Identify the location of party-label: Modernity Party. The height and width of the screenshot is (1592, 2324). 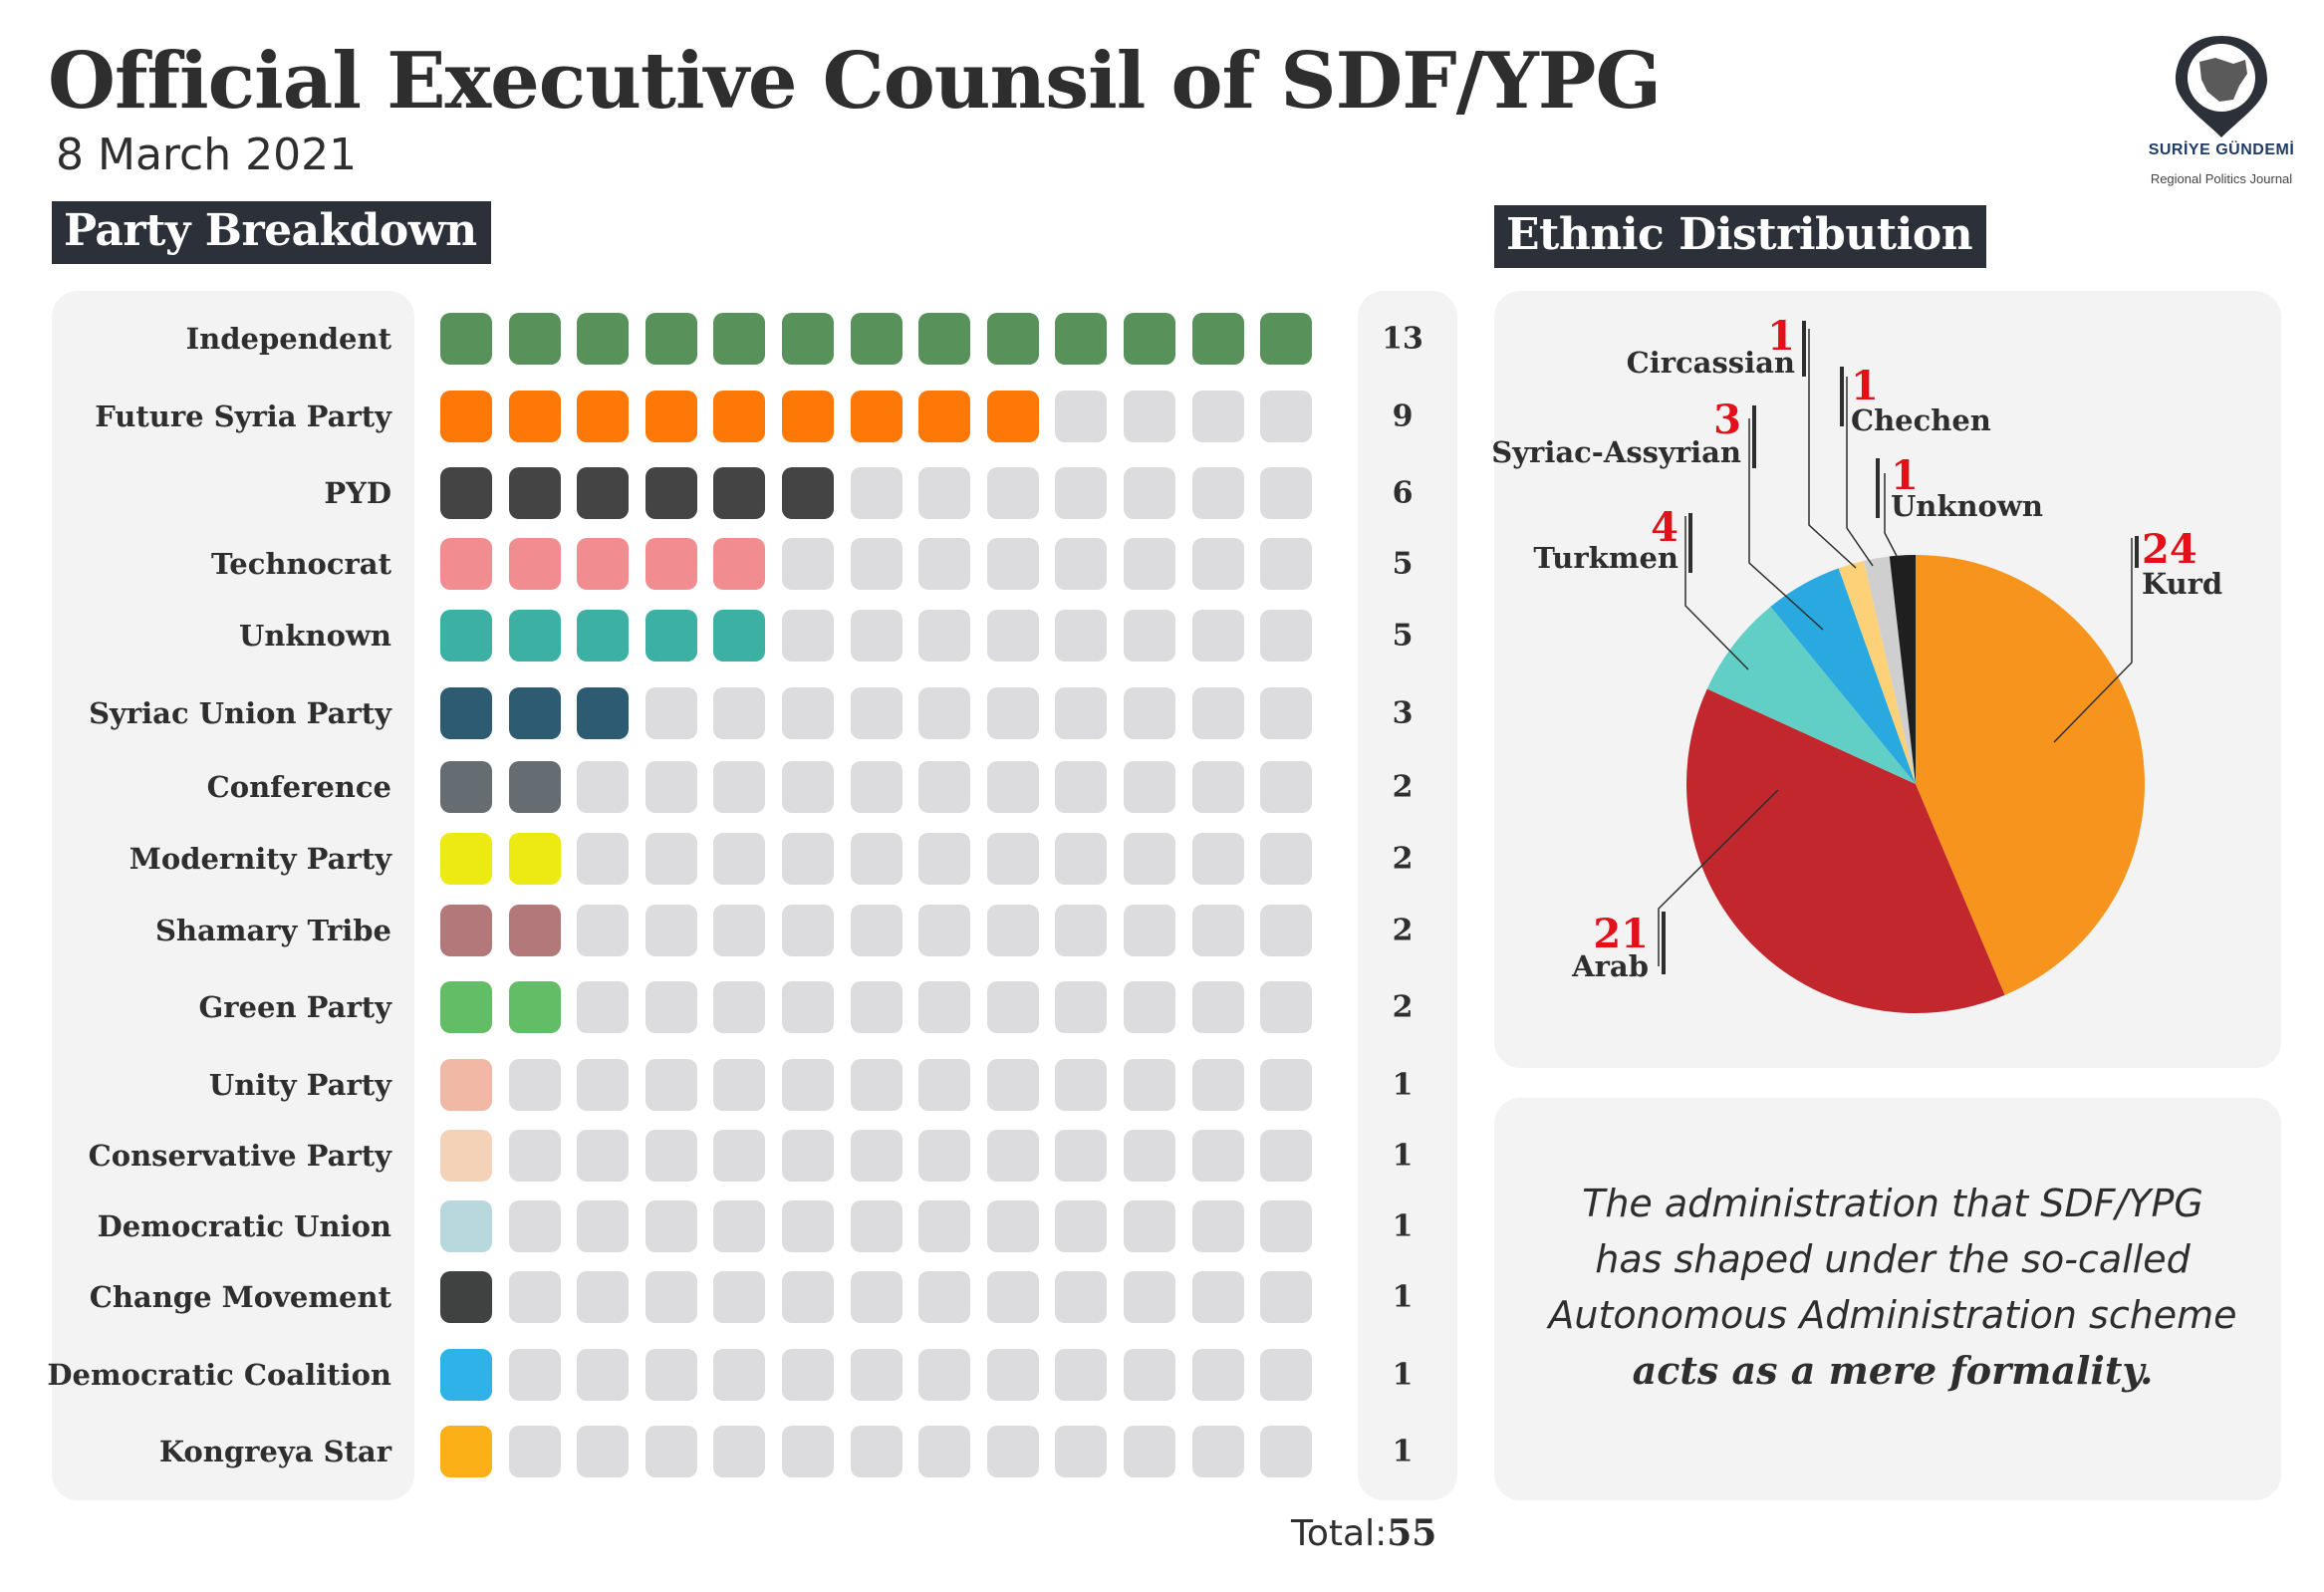
(260, 859).